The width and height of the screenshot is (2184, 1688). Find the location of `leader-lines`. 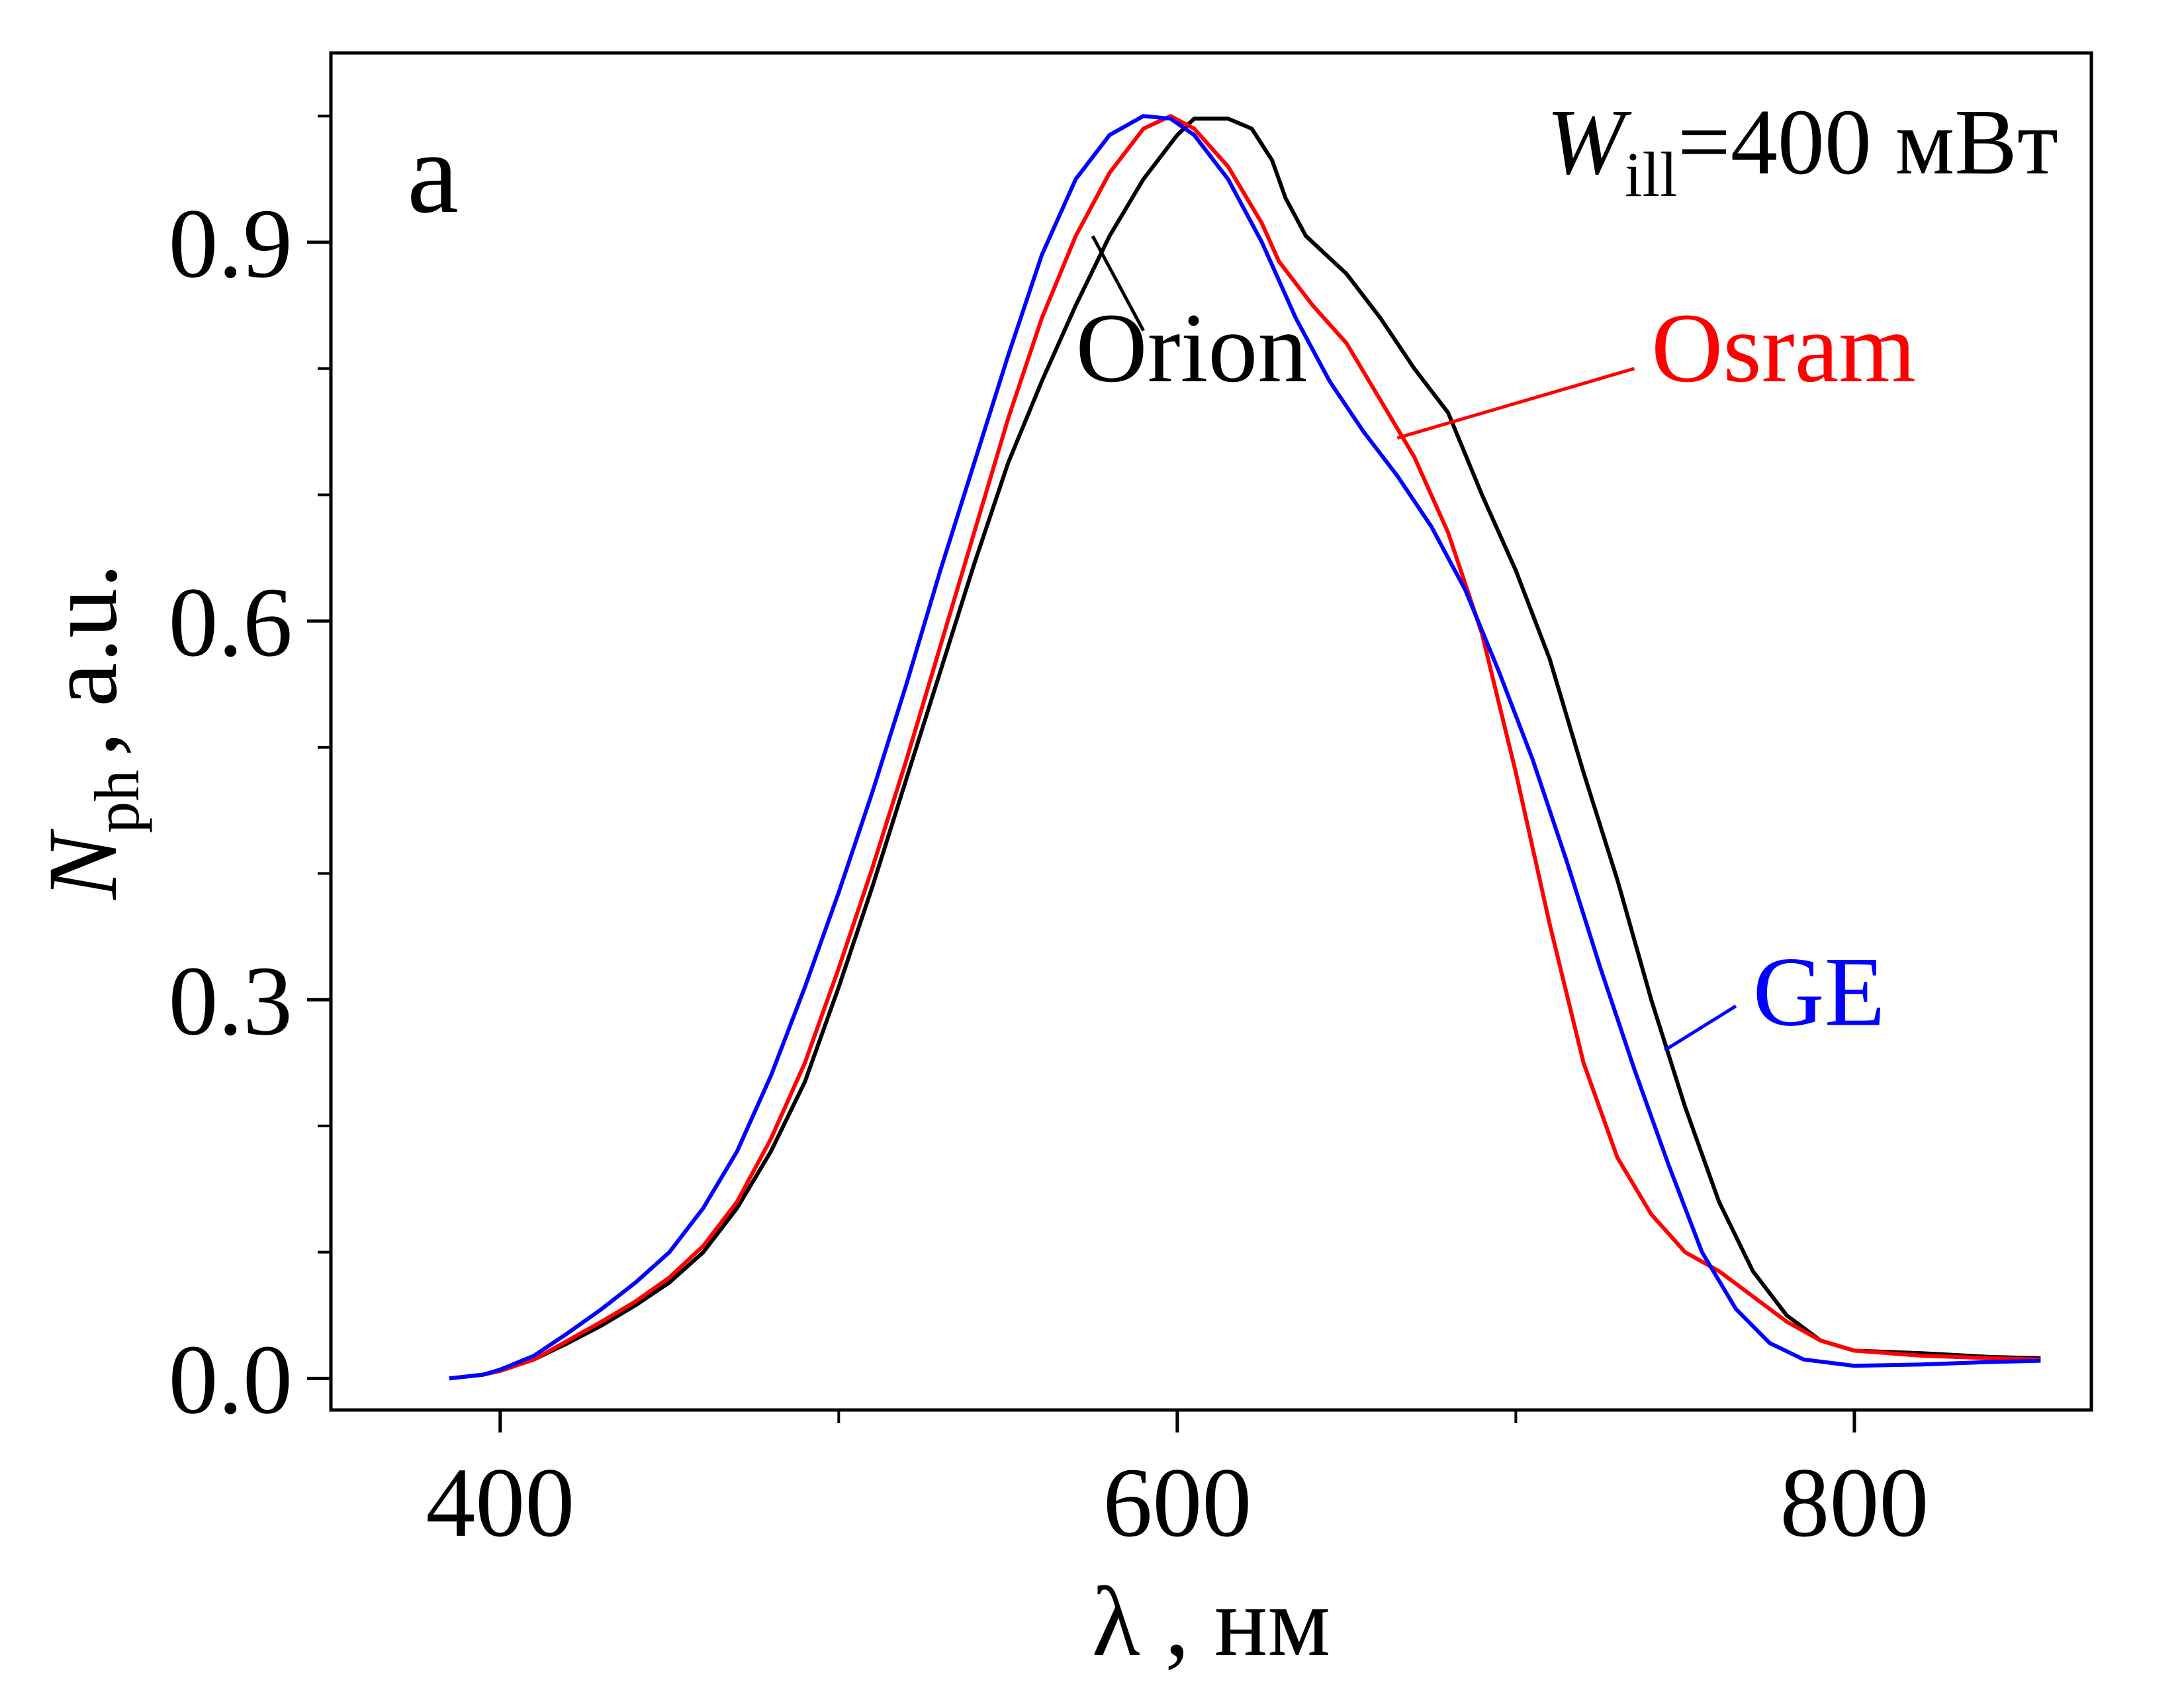

leader-lines is located at coordinates (1414, 643).